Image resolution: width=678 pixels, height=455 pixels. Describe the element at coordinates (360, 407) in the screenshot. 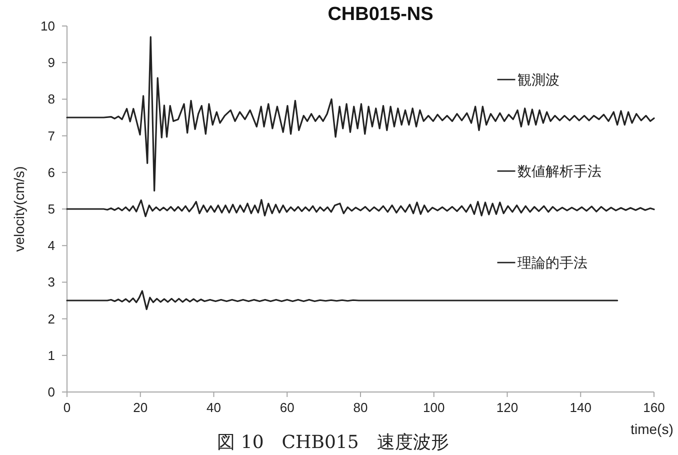

I see `x-tick-label: 80` at that location.